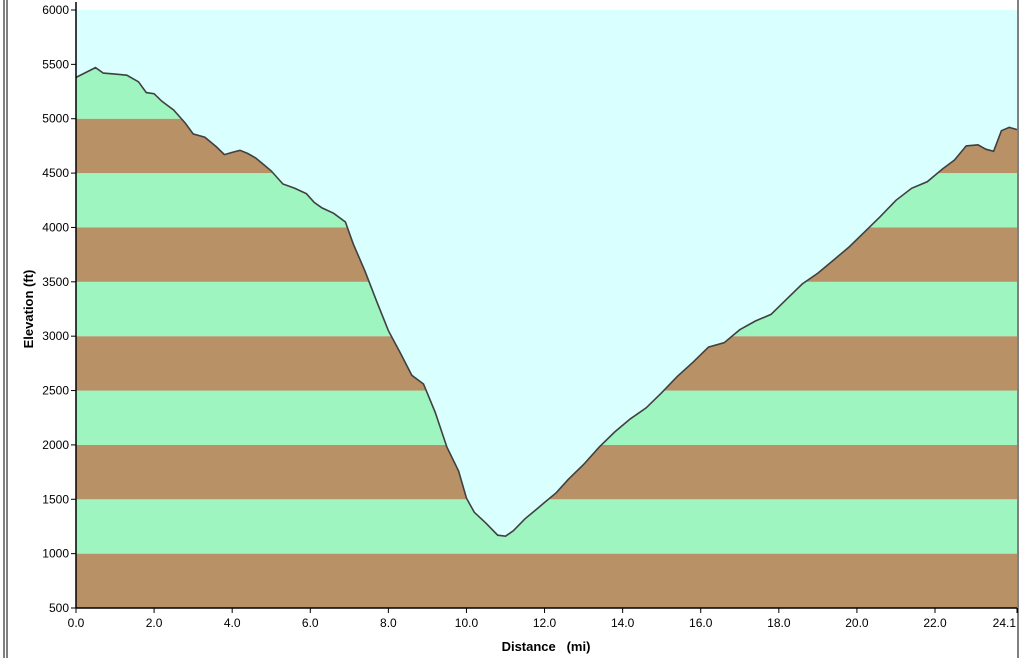 The height and width of the screenshot is (663, 1021). Describe the element at coordinates (55, 119) in the screenshot. I see `y-tick-label: 5000` at that location.